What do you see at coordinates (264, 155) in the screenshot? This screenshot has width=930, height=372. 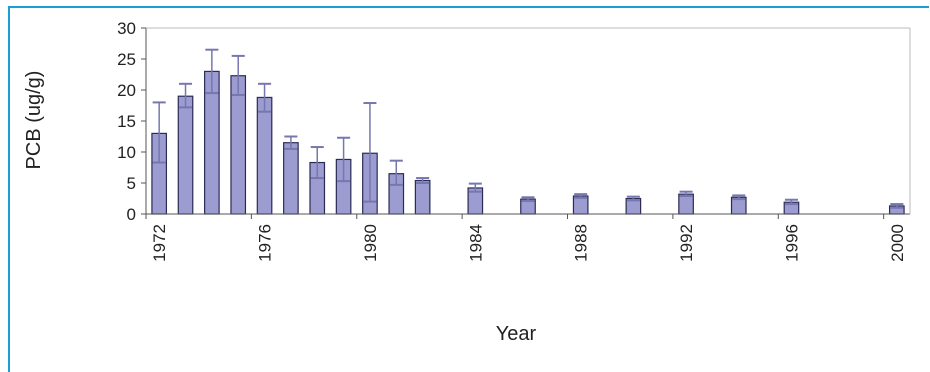 I see `bar-1976` at bounding box center [264, 155].